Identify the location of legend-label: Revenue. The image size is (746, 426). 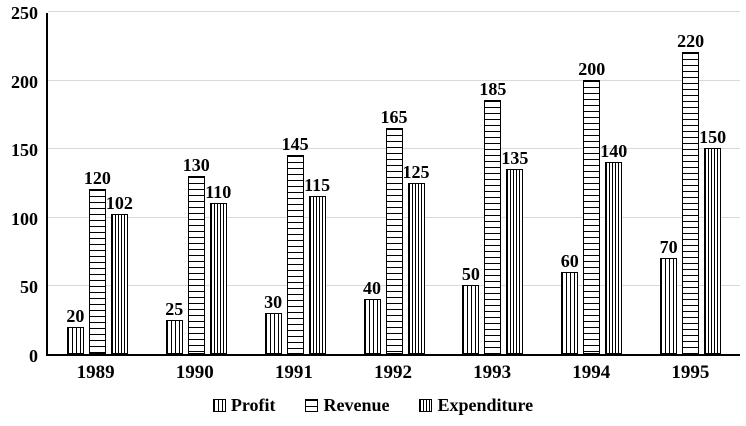
(356, 405).